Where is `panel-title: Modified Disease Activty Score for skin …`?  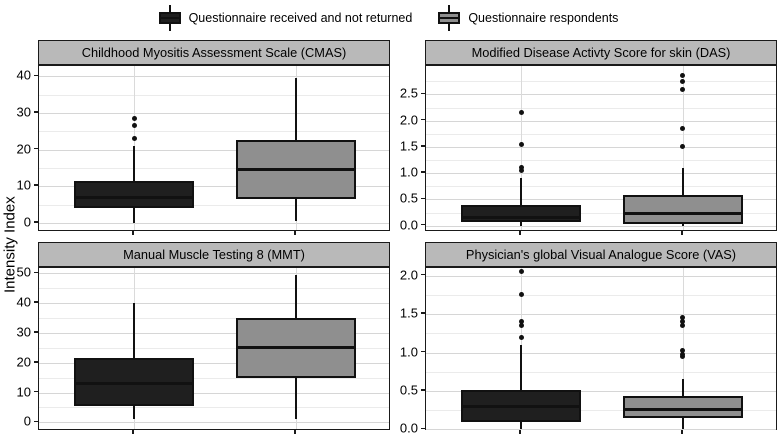 panel-title: Modified Disease Activty Score for skin … is located at coordinates (601, 52).